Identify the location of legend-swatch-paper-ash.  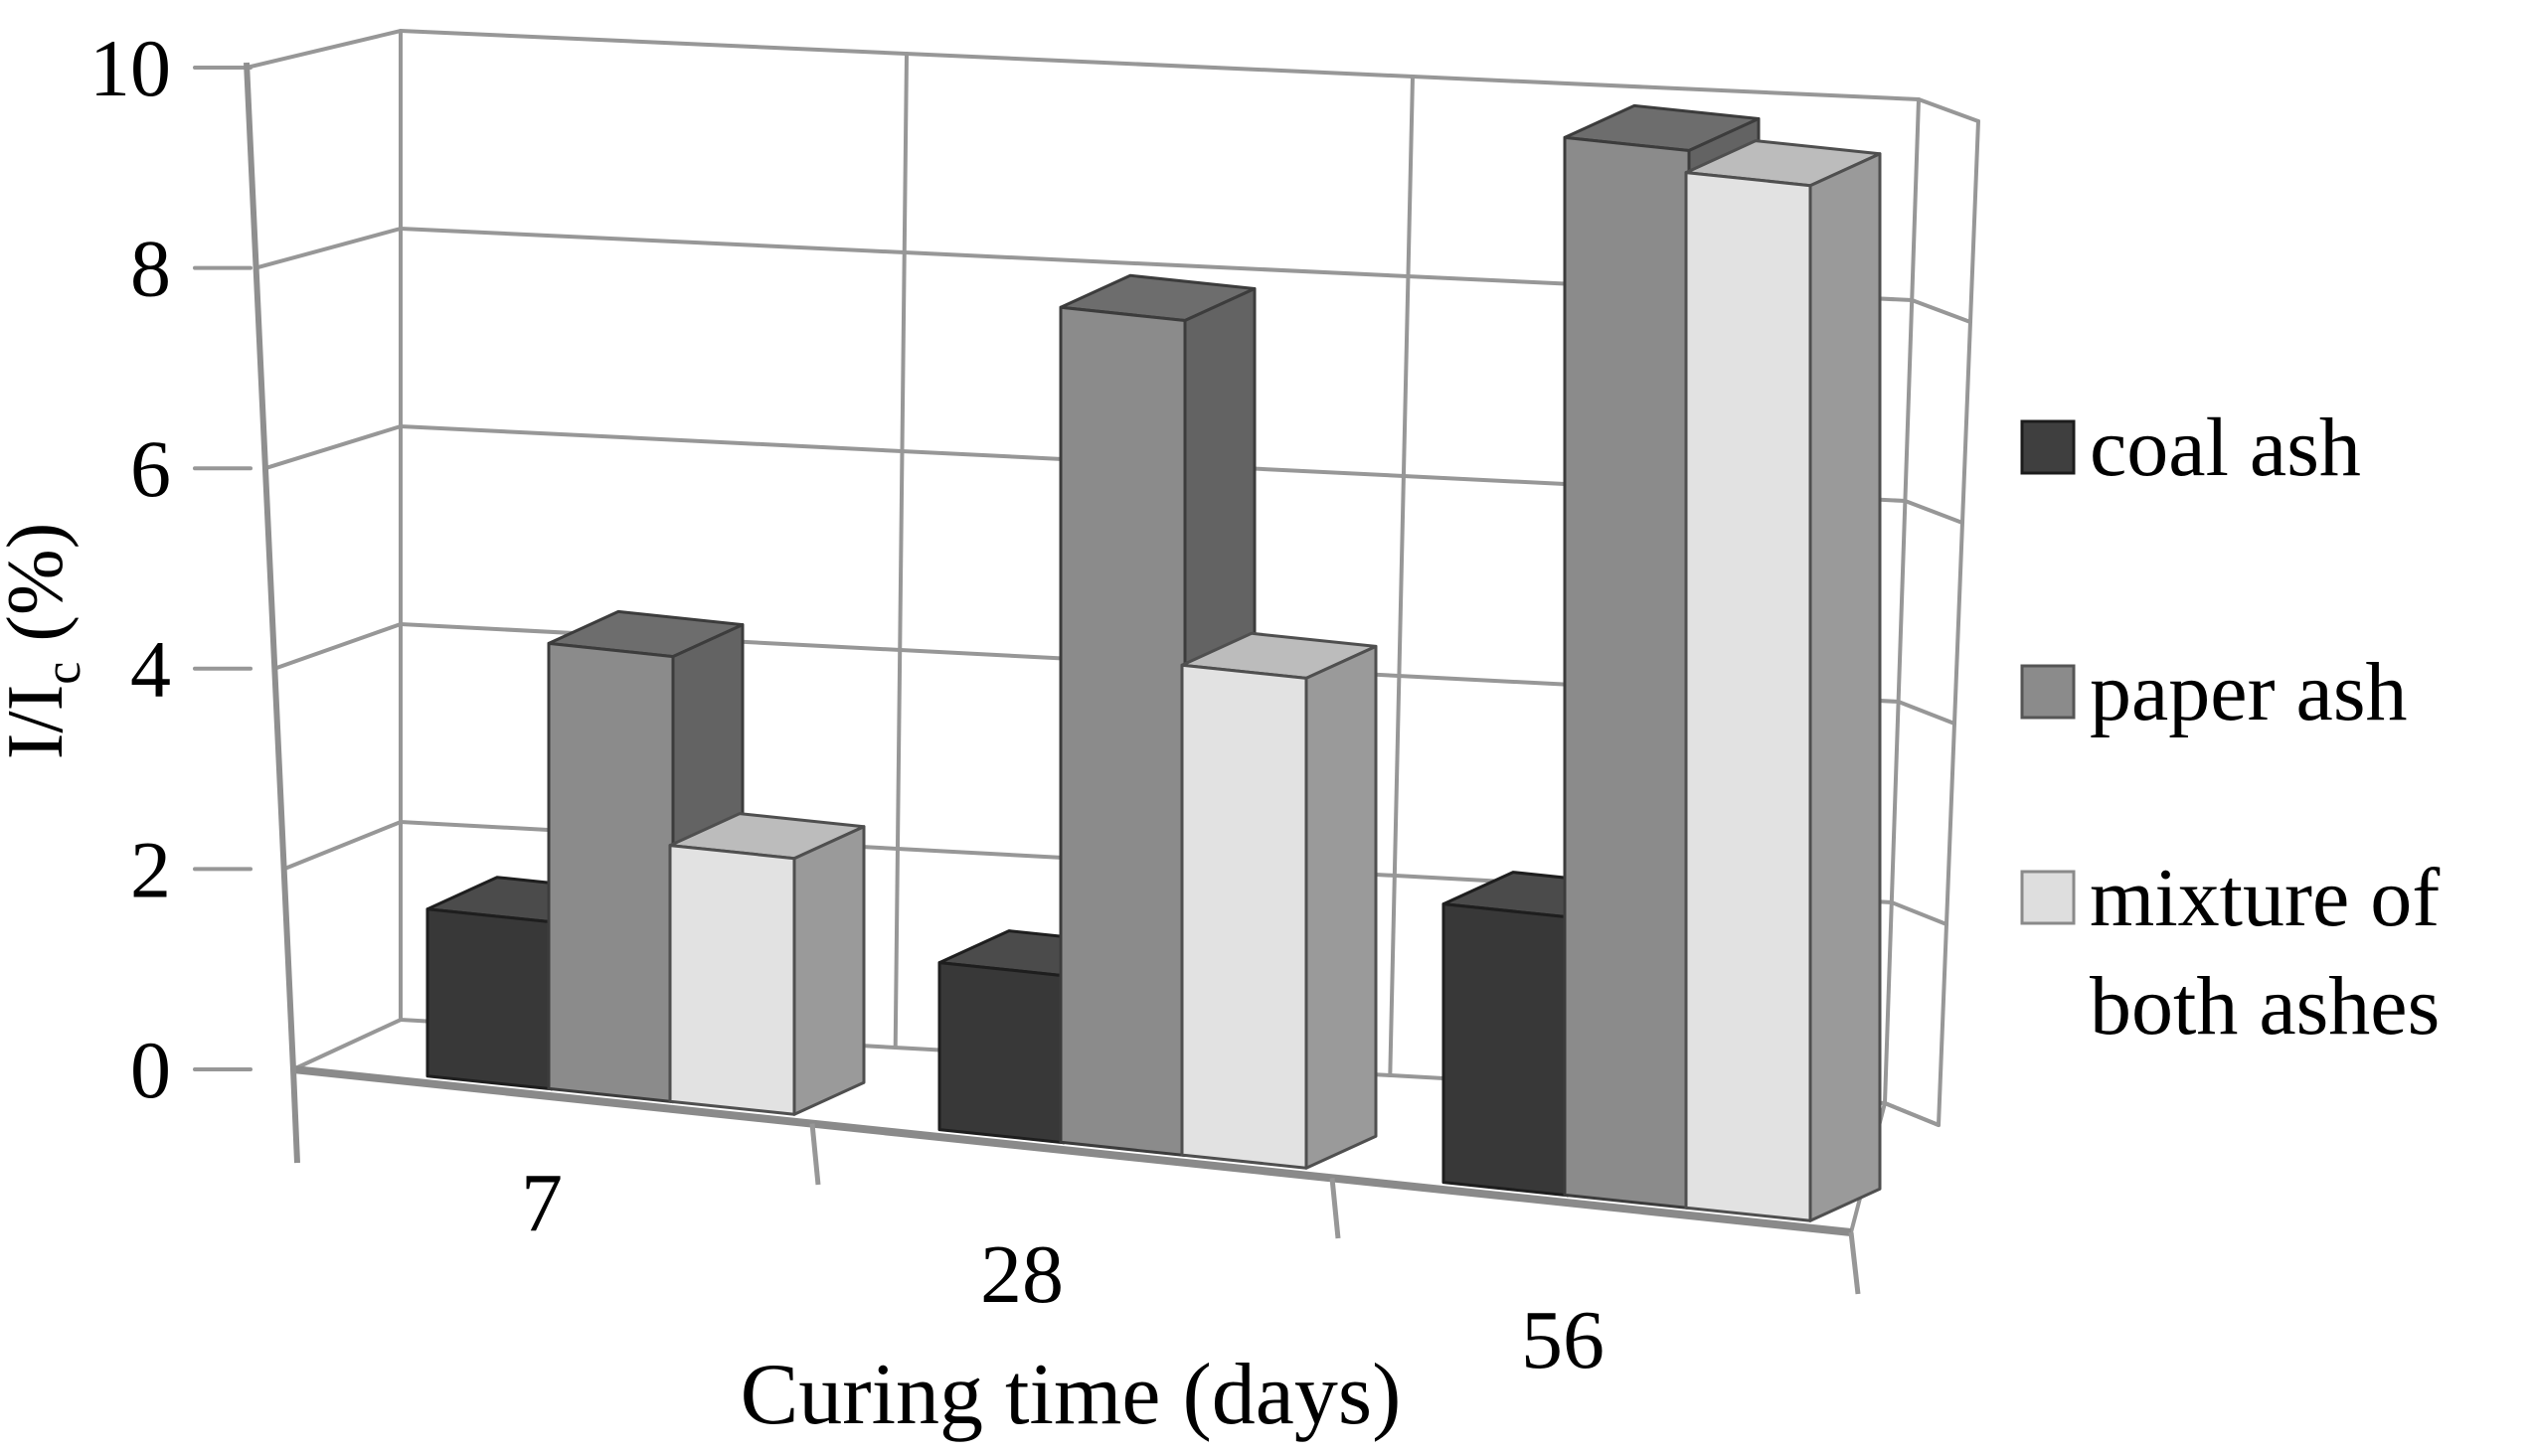
(2048, 692).